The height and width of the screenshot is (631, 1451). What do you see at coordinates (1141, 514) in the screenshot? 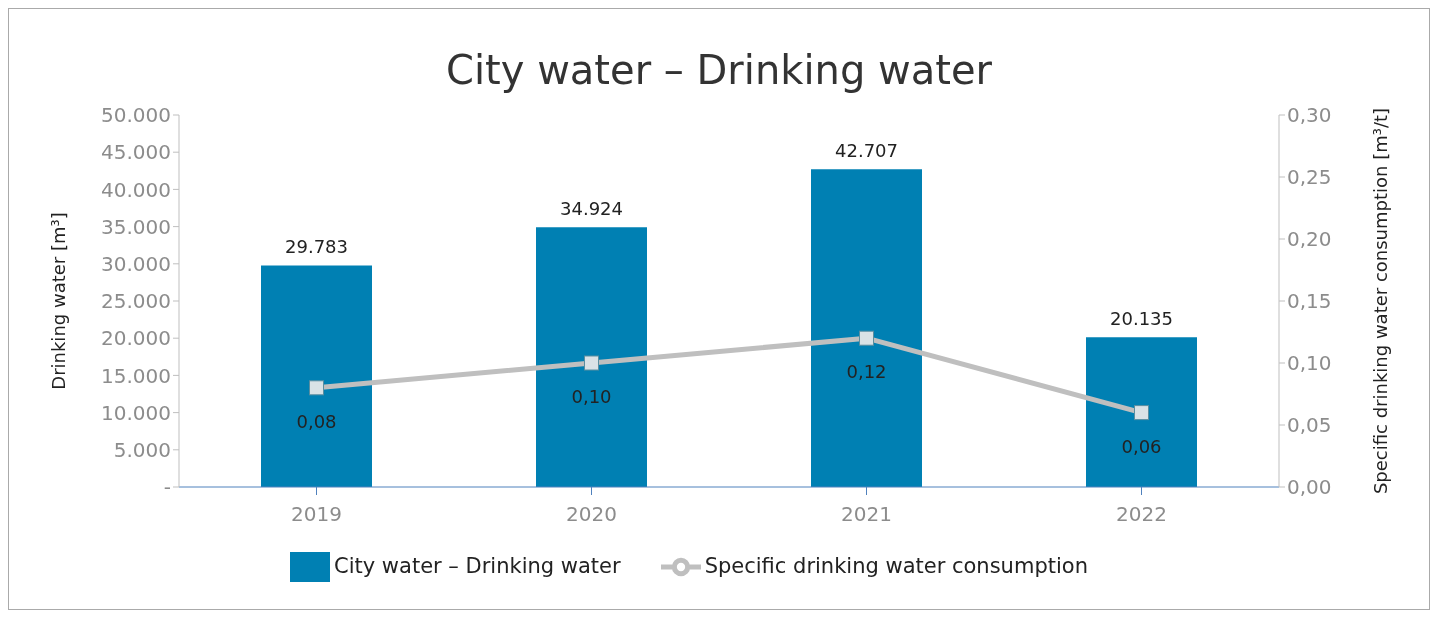
I see `x-tick-label: 2022` at bounding box center [1141, 514].